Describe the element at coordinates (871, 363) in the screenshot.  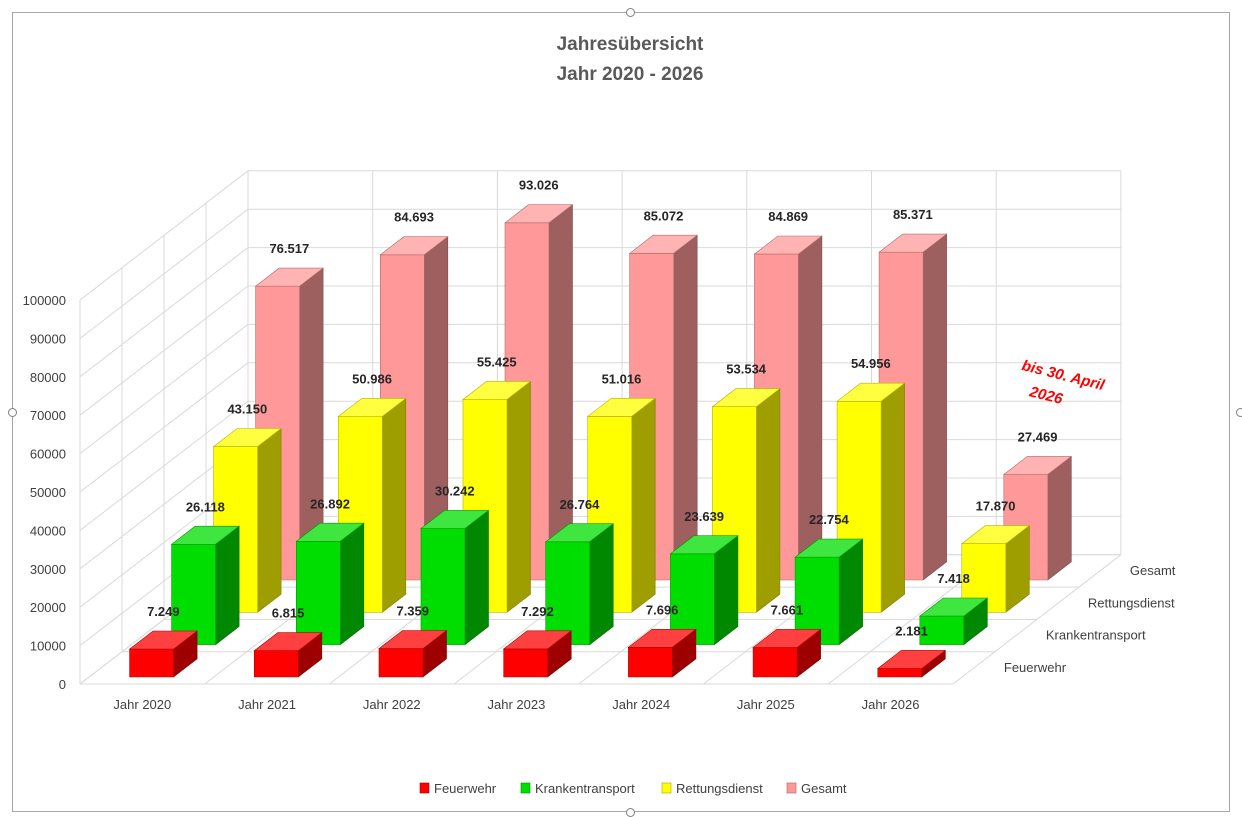
I see `data-label: 54.956` at that location.